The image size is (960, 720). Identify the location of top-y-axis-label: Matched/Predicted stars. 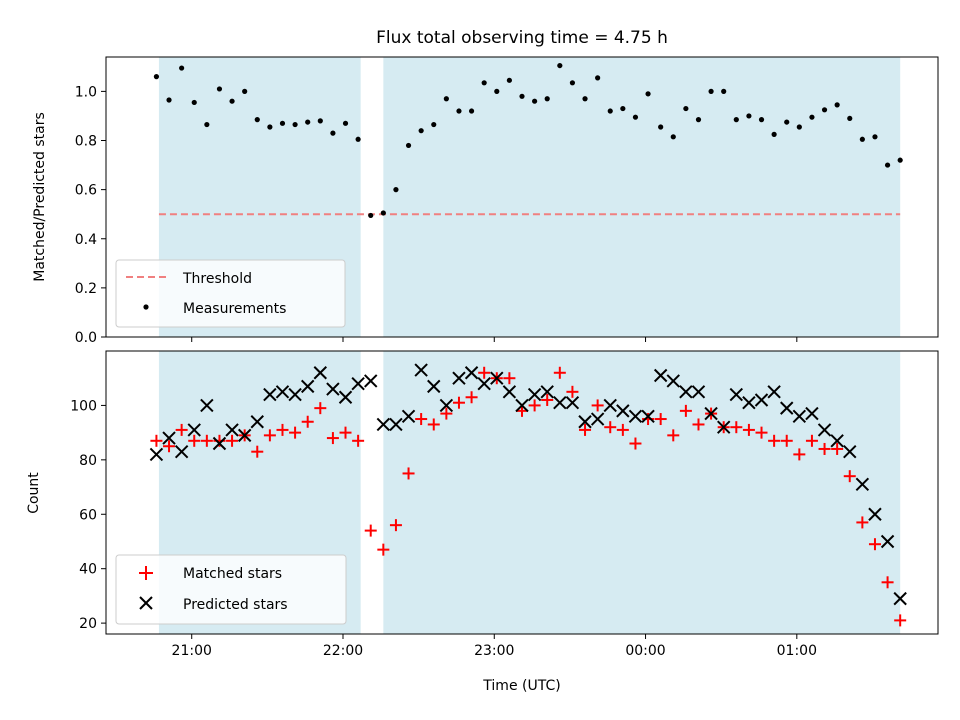
(40, 197).